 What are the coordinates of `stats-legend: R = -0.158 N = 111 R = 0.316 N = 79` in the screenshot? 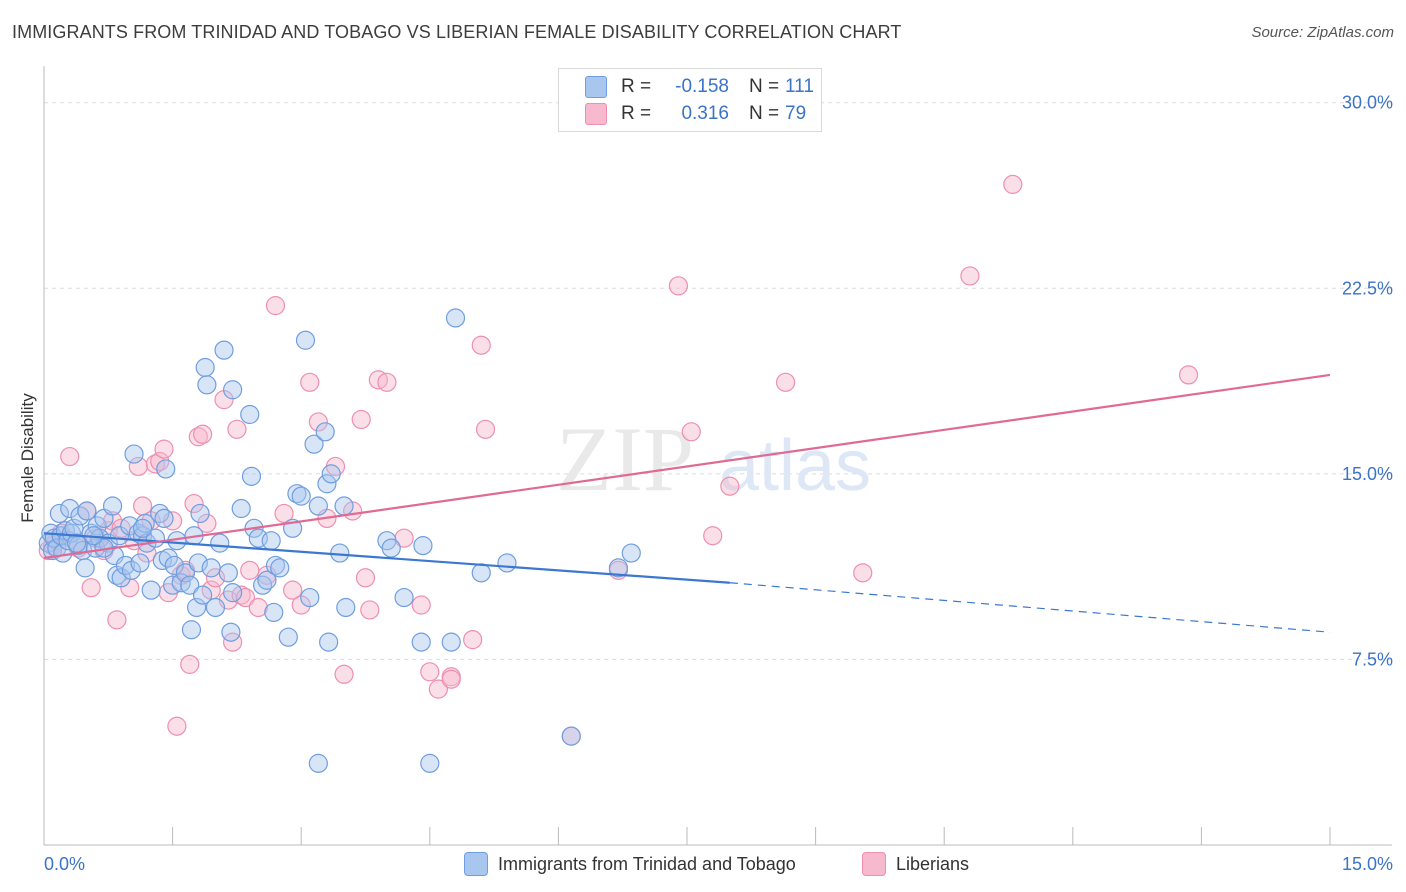 It's located at (690, 100).